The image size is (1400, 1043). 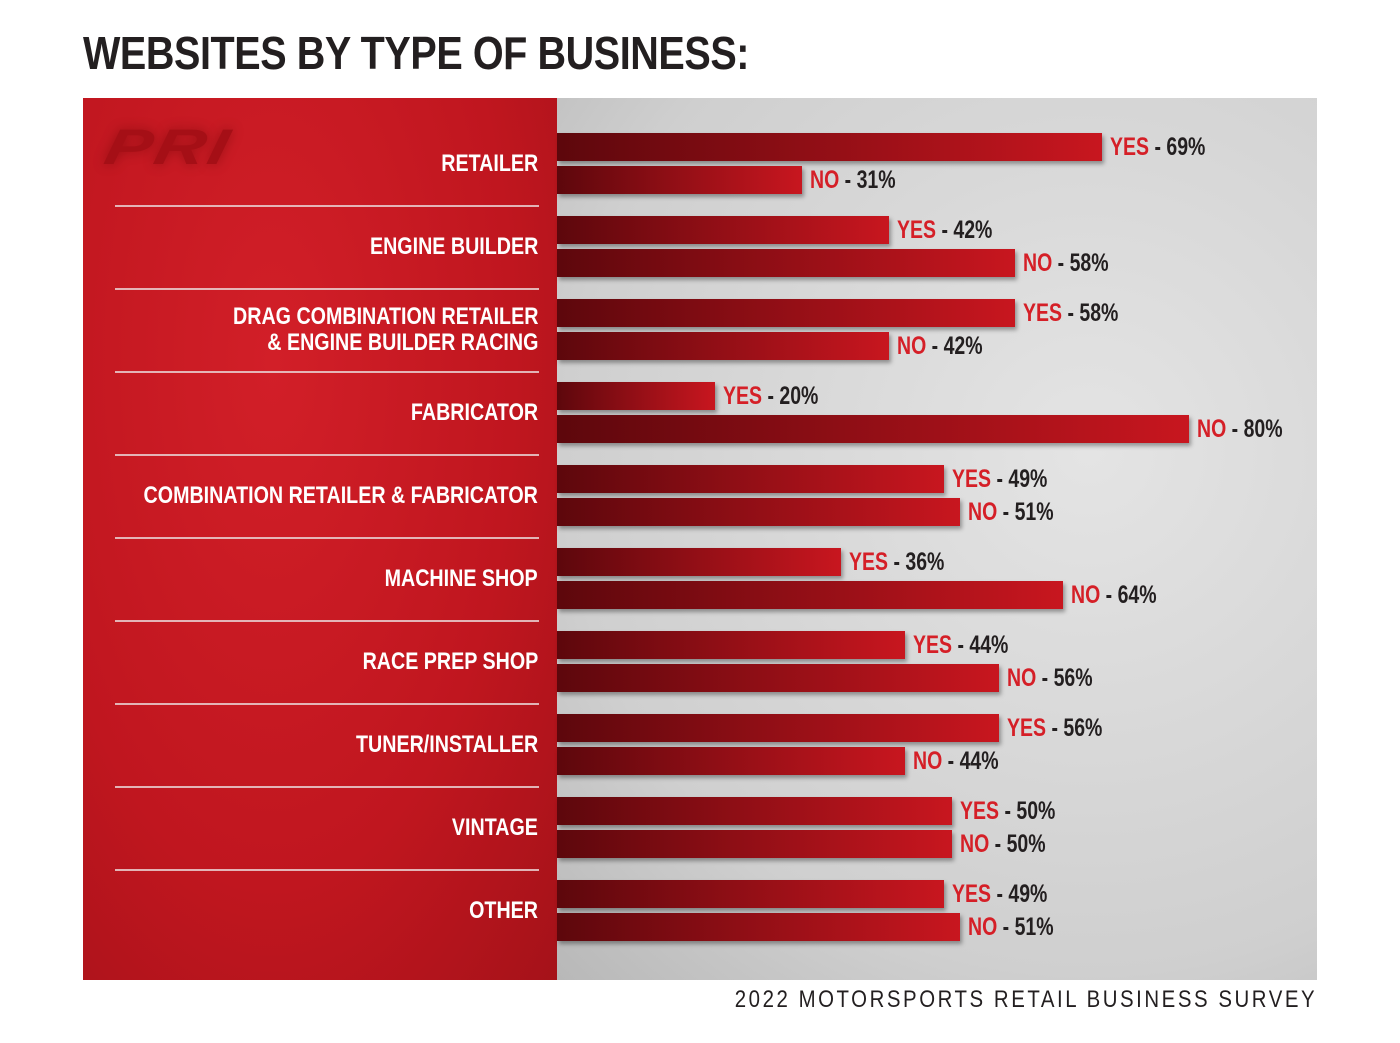 I want to click on category-label: COMBINATION RETAILER & FABRICATOR, so click(x=341, y=496).